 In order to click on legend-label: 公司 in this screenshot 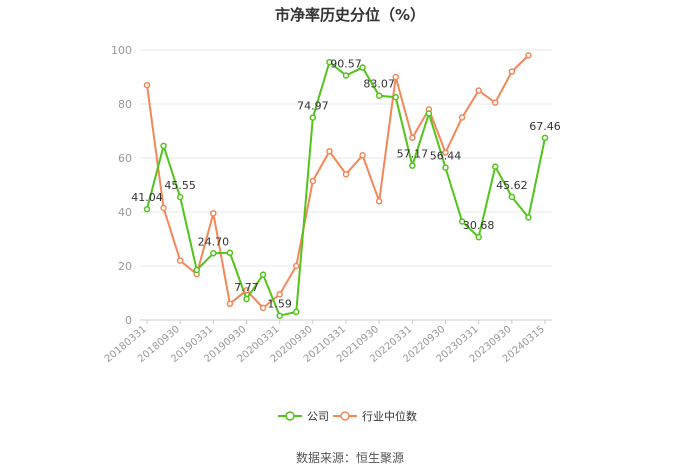, I will do `click(318, 416)`.